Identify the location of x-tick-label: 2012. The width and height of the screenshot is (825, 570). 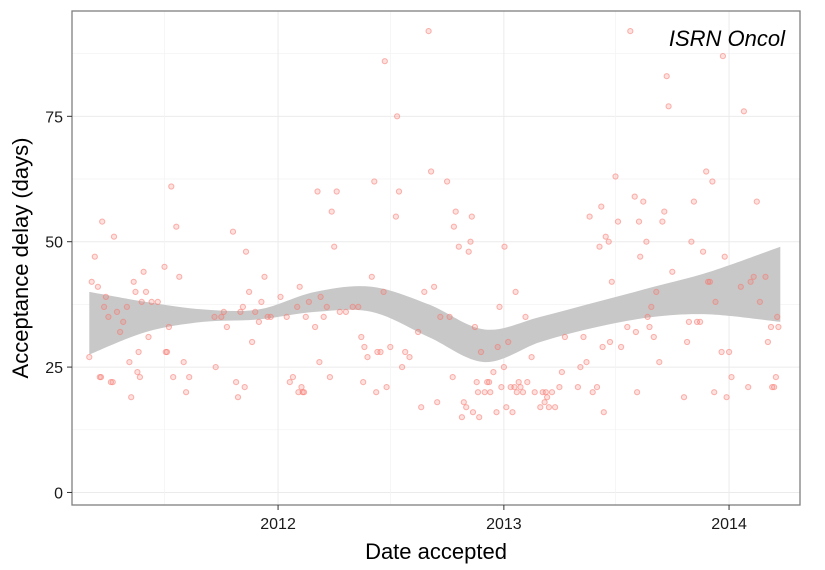
(278, 524).